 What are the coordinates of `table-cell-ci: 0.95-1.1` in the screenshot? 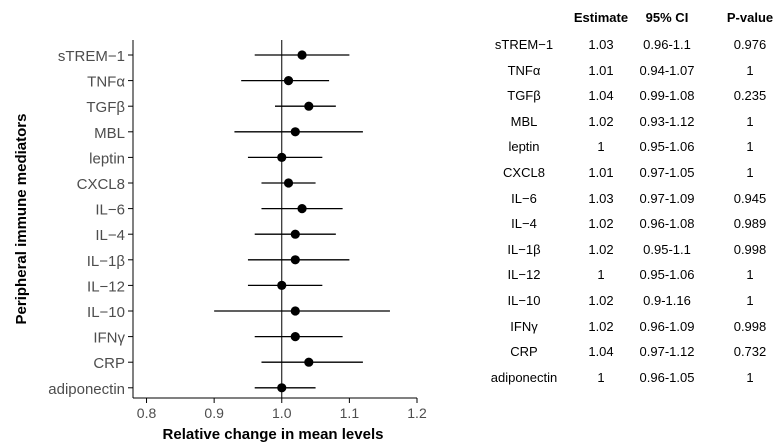 It's located at (667, 249).